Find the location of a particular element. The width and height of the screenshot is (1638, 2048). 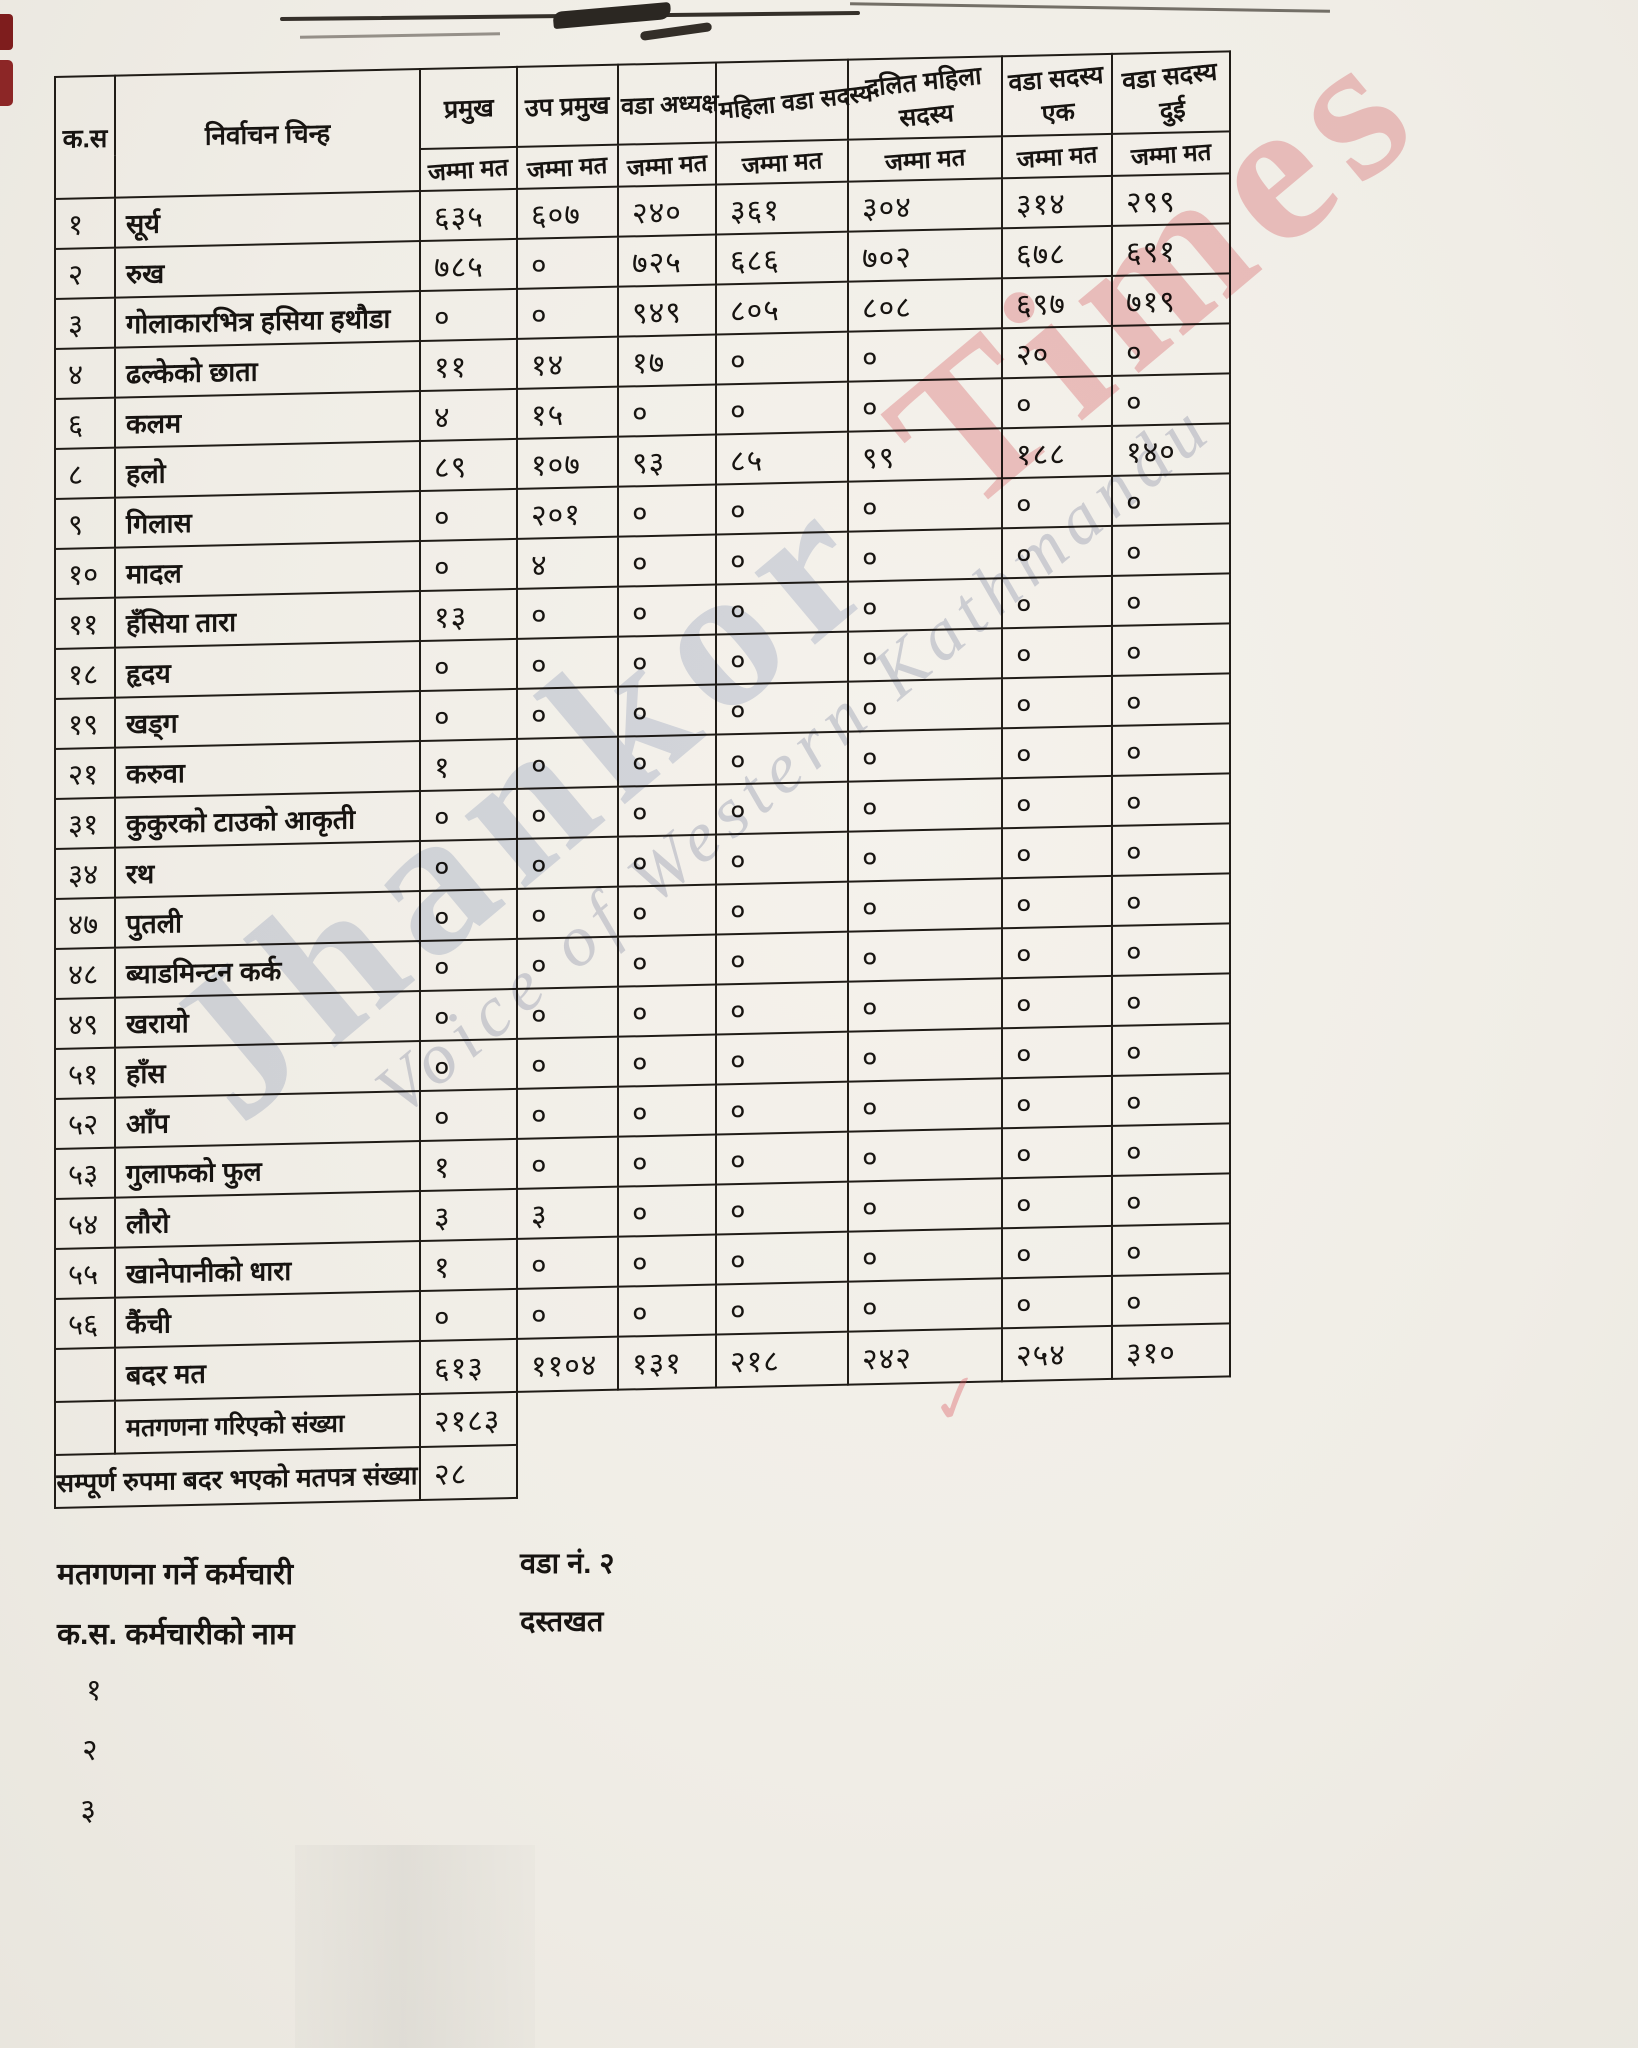

serial-cell: ४७ is located at coordinates (85, 923).